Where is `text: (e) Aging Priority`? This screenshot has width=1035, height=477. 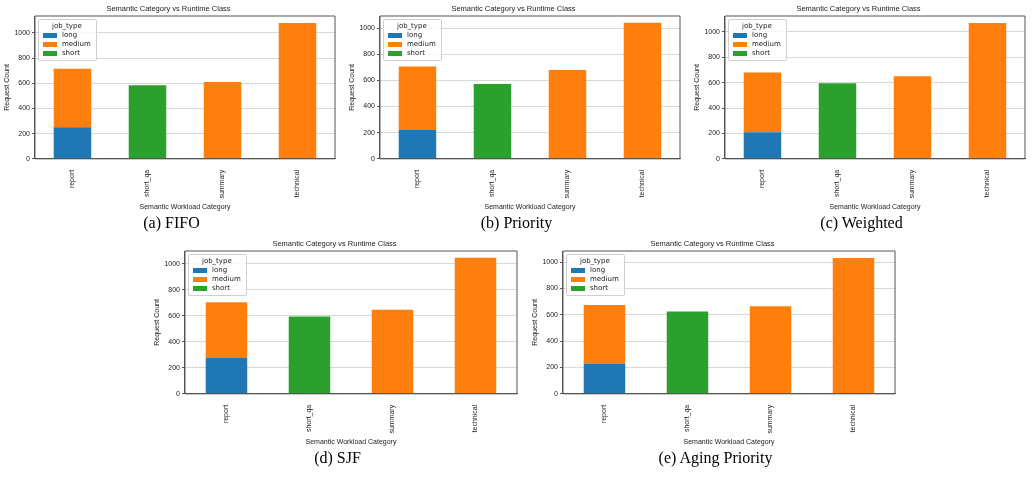 text: (e) Aging Priority is located at coordinates (715, 458).